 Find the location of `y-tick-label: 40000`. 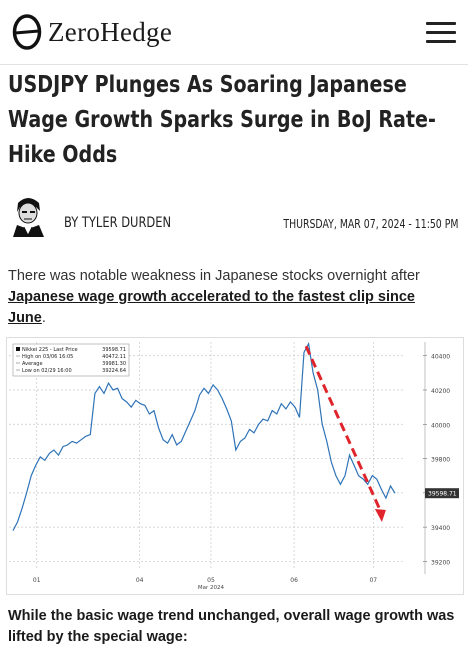

y-tick-label: 40000 is located at coordinates (440, 425).